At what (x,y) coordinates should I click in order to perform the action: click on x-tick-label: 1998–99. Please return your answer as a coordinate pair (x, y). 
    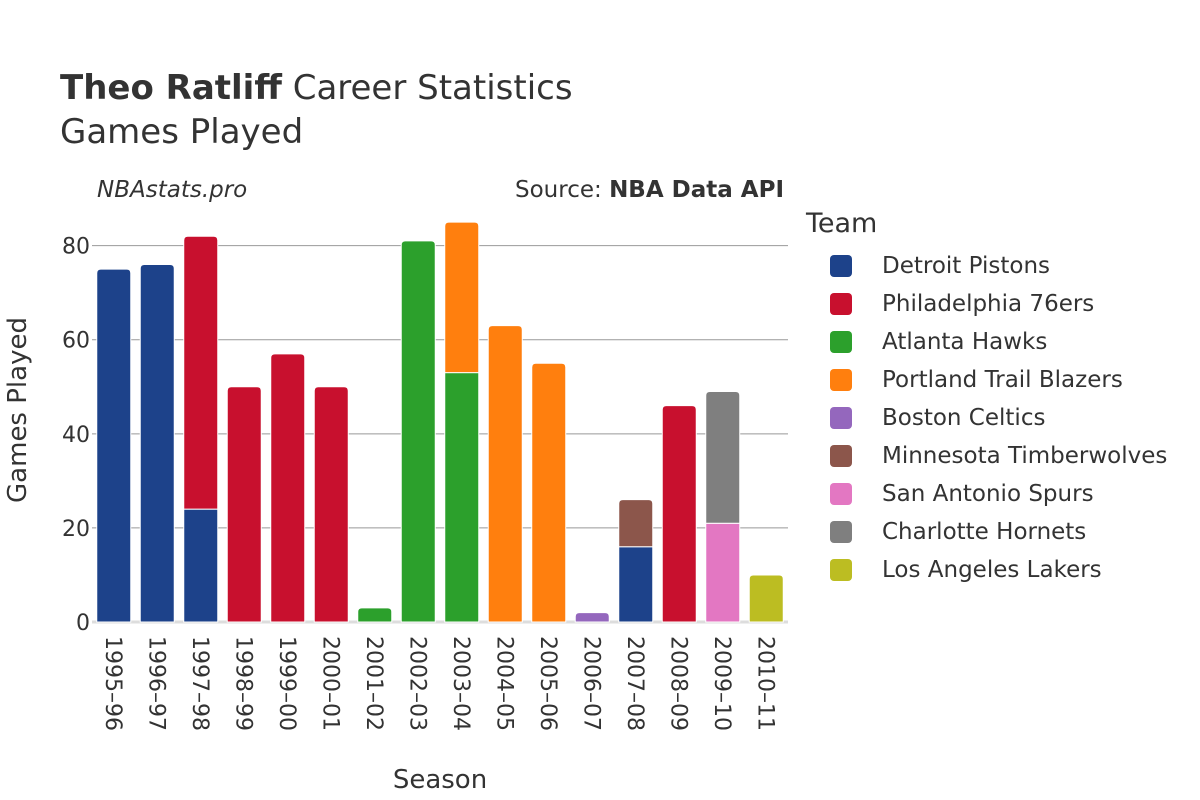
    Looking at the image, I should click on (242, 683).